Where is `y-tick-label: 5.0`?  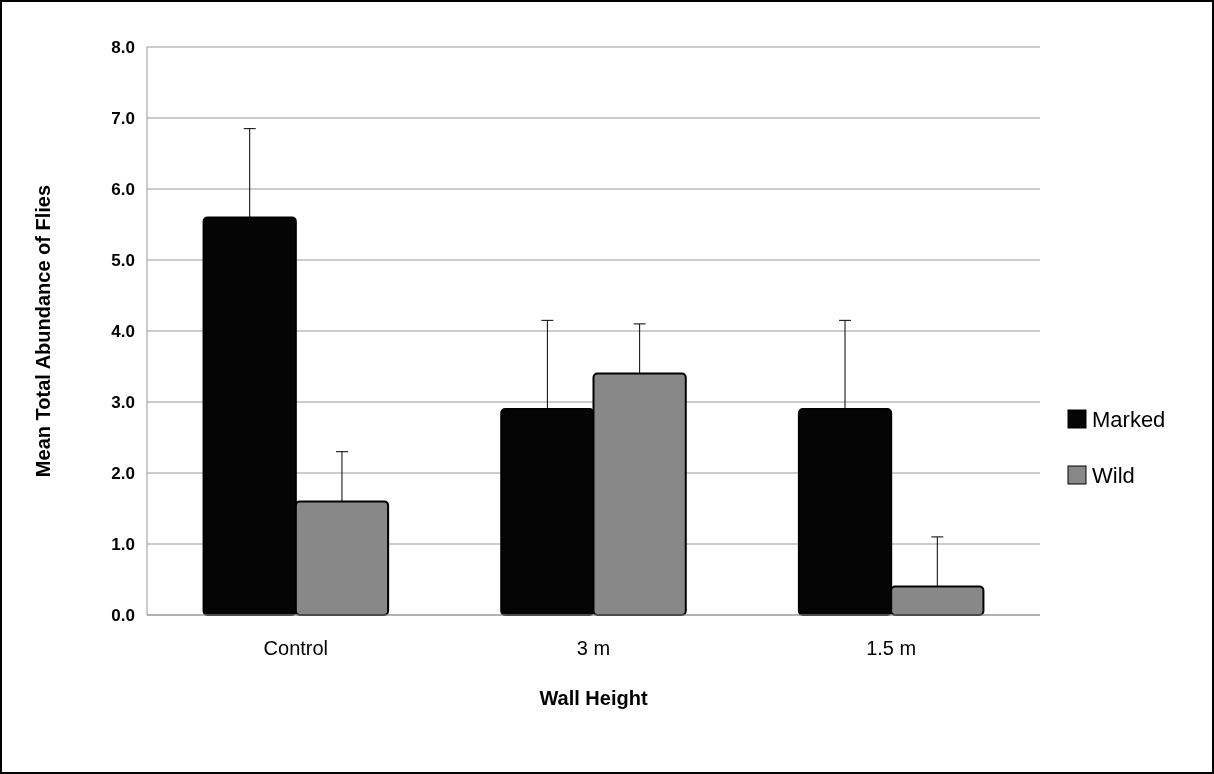
y-tick-label: 5.0 is located at coordinates (123, 260).